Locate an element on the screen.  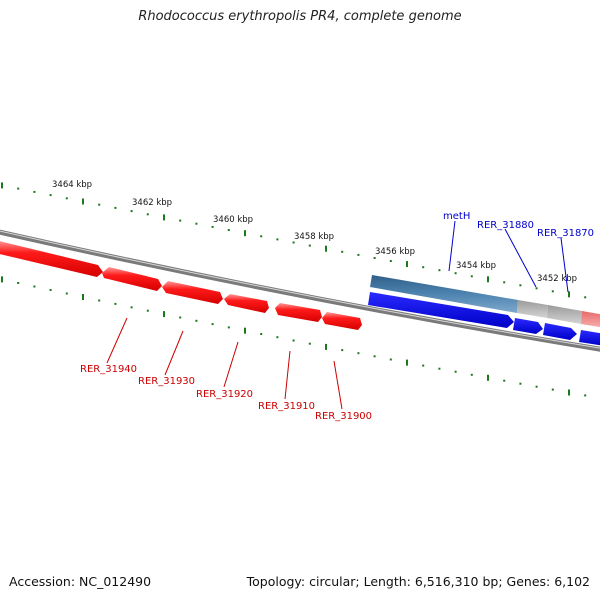
label-RER_31900: RER_31900 is located at coordinates (343, 416).